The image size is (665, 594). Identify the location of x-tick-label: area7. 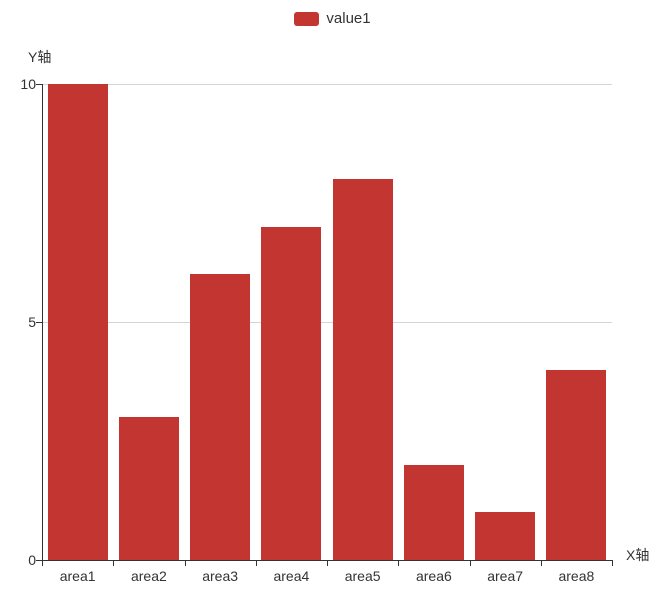
(505, 576).